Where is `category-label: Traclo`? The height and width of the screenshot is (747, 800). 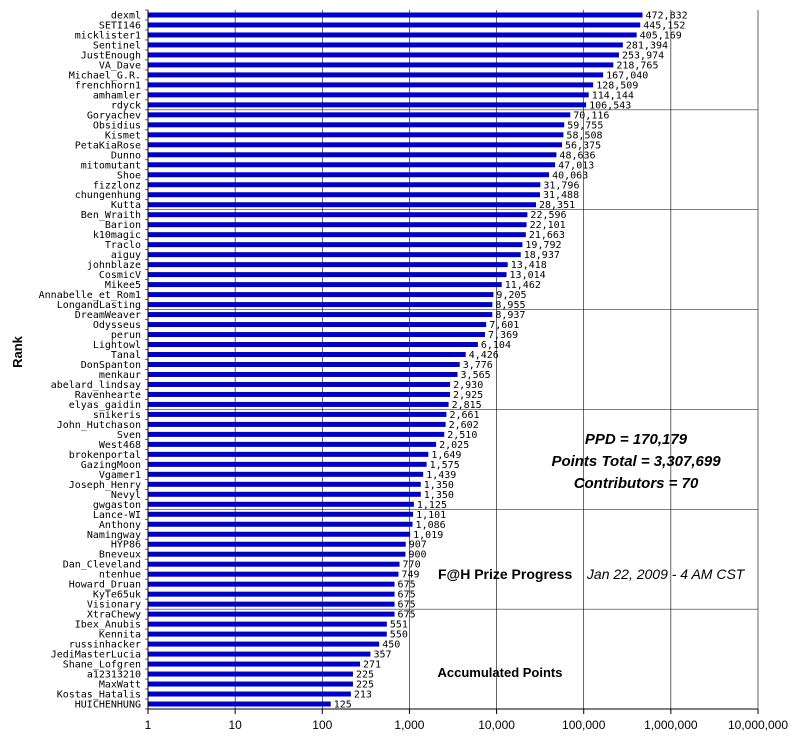 category-label: Traclo is located at coordinates (123, 245).